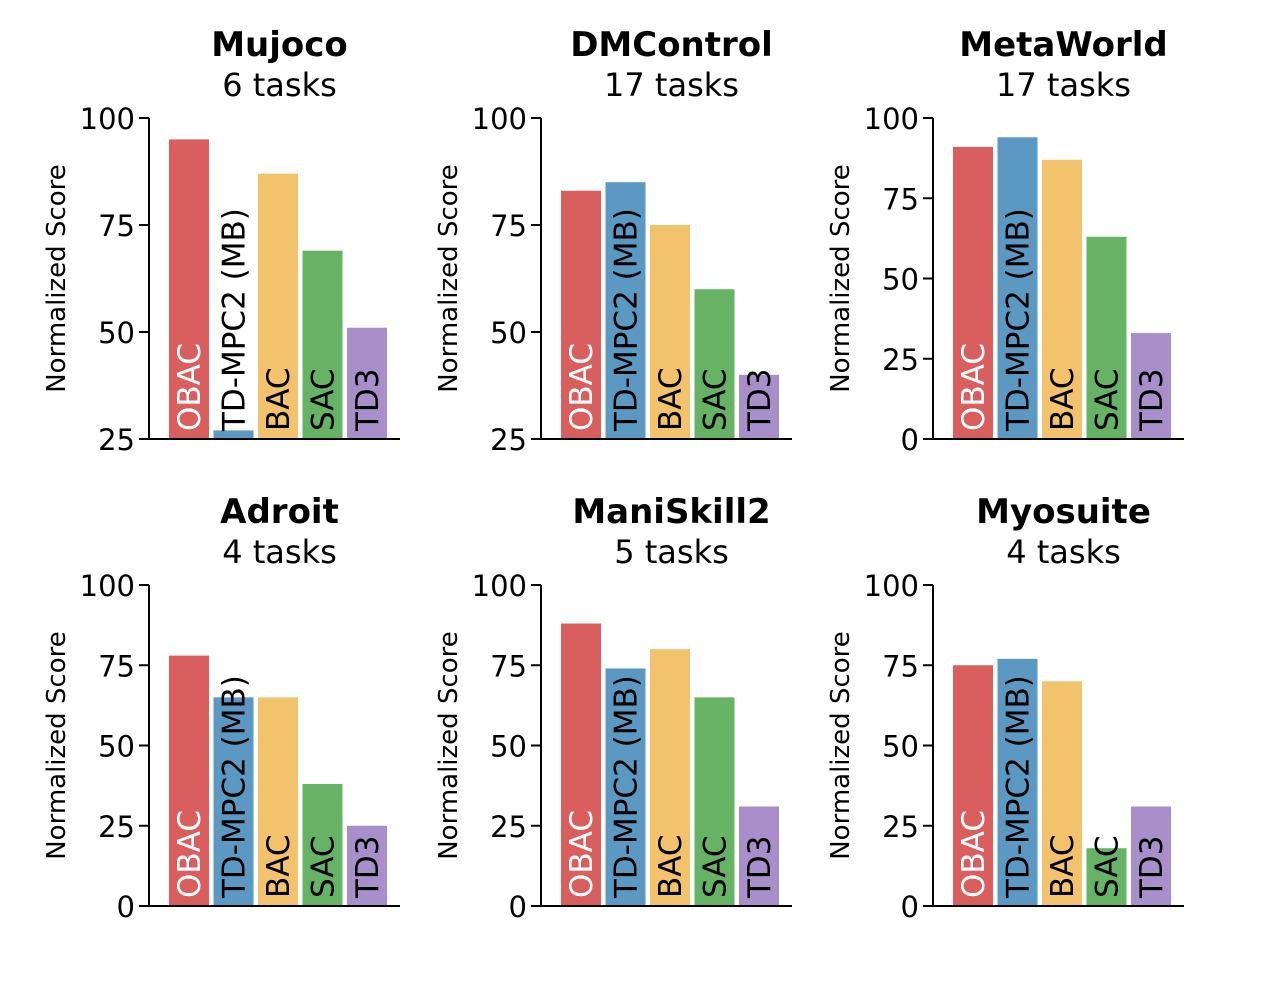 The image size is (1286, 1001). Describe the element at coordinates (1063, 85) in the screenshot. I see `chart-subtitle: 17 tasks` at that location.